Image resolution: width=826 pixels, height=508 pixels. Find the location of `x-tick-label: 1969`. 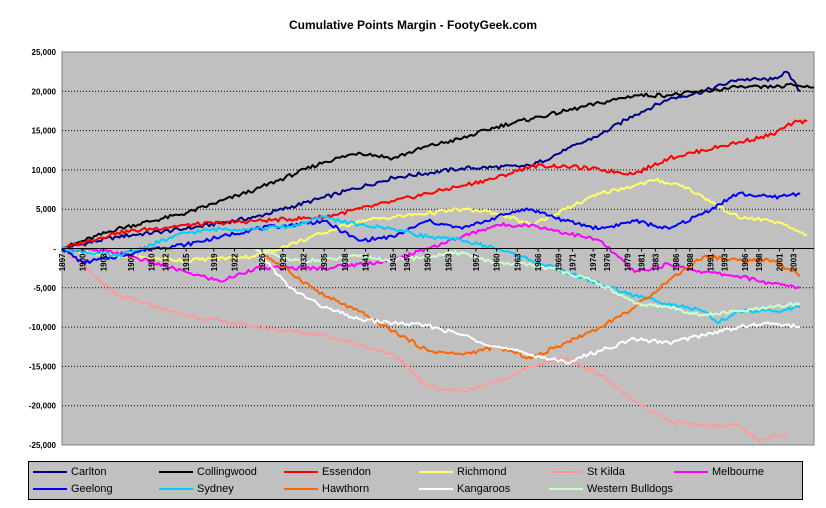

x-tick-label: 1969 is located at coordinates (559, 262).